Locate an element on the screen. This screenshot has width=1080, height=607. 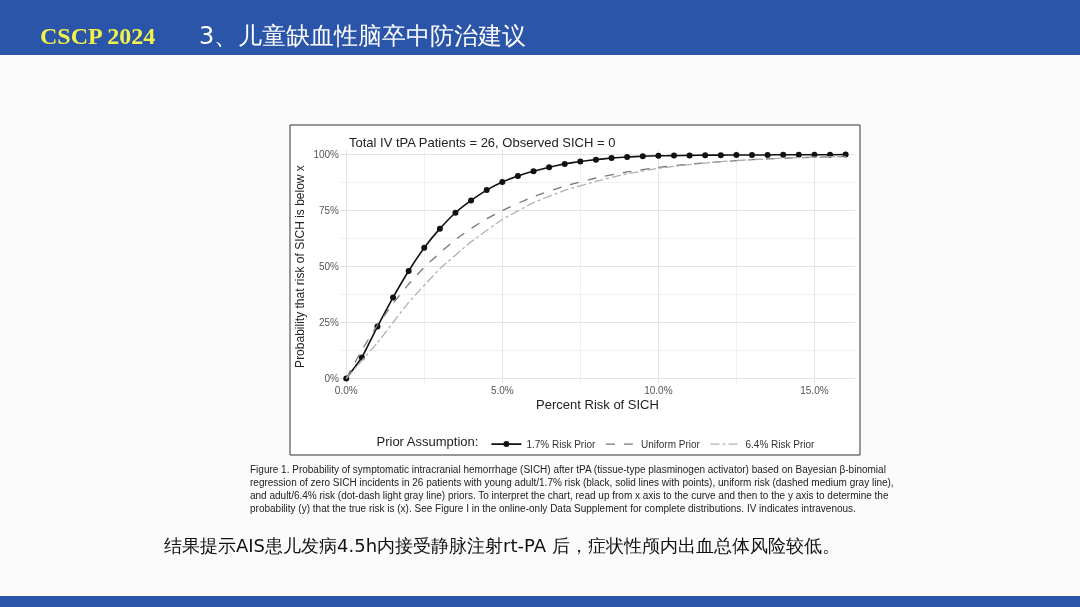
text: 结果提示AIS患儿发病4.5h内接受静脉注射rt-PA 后，症状性颅内出血总体风险较低。 is located at coordinates (502, 545).